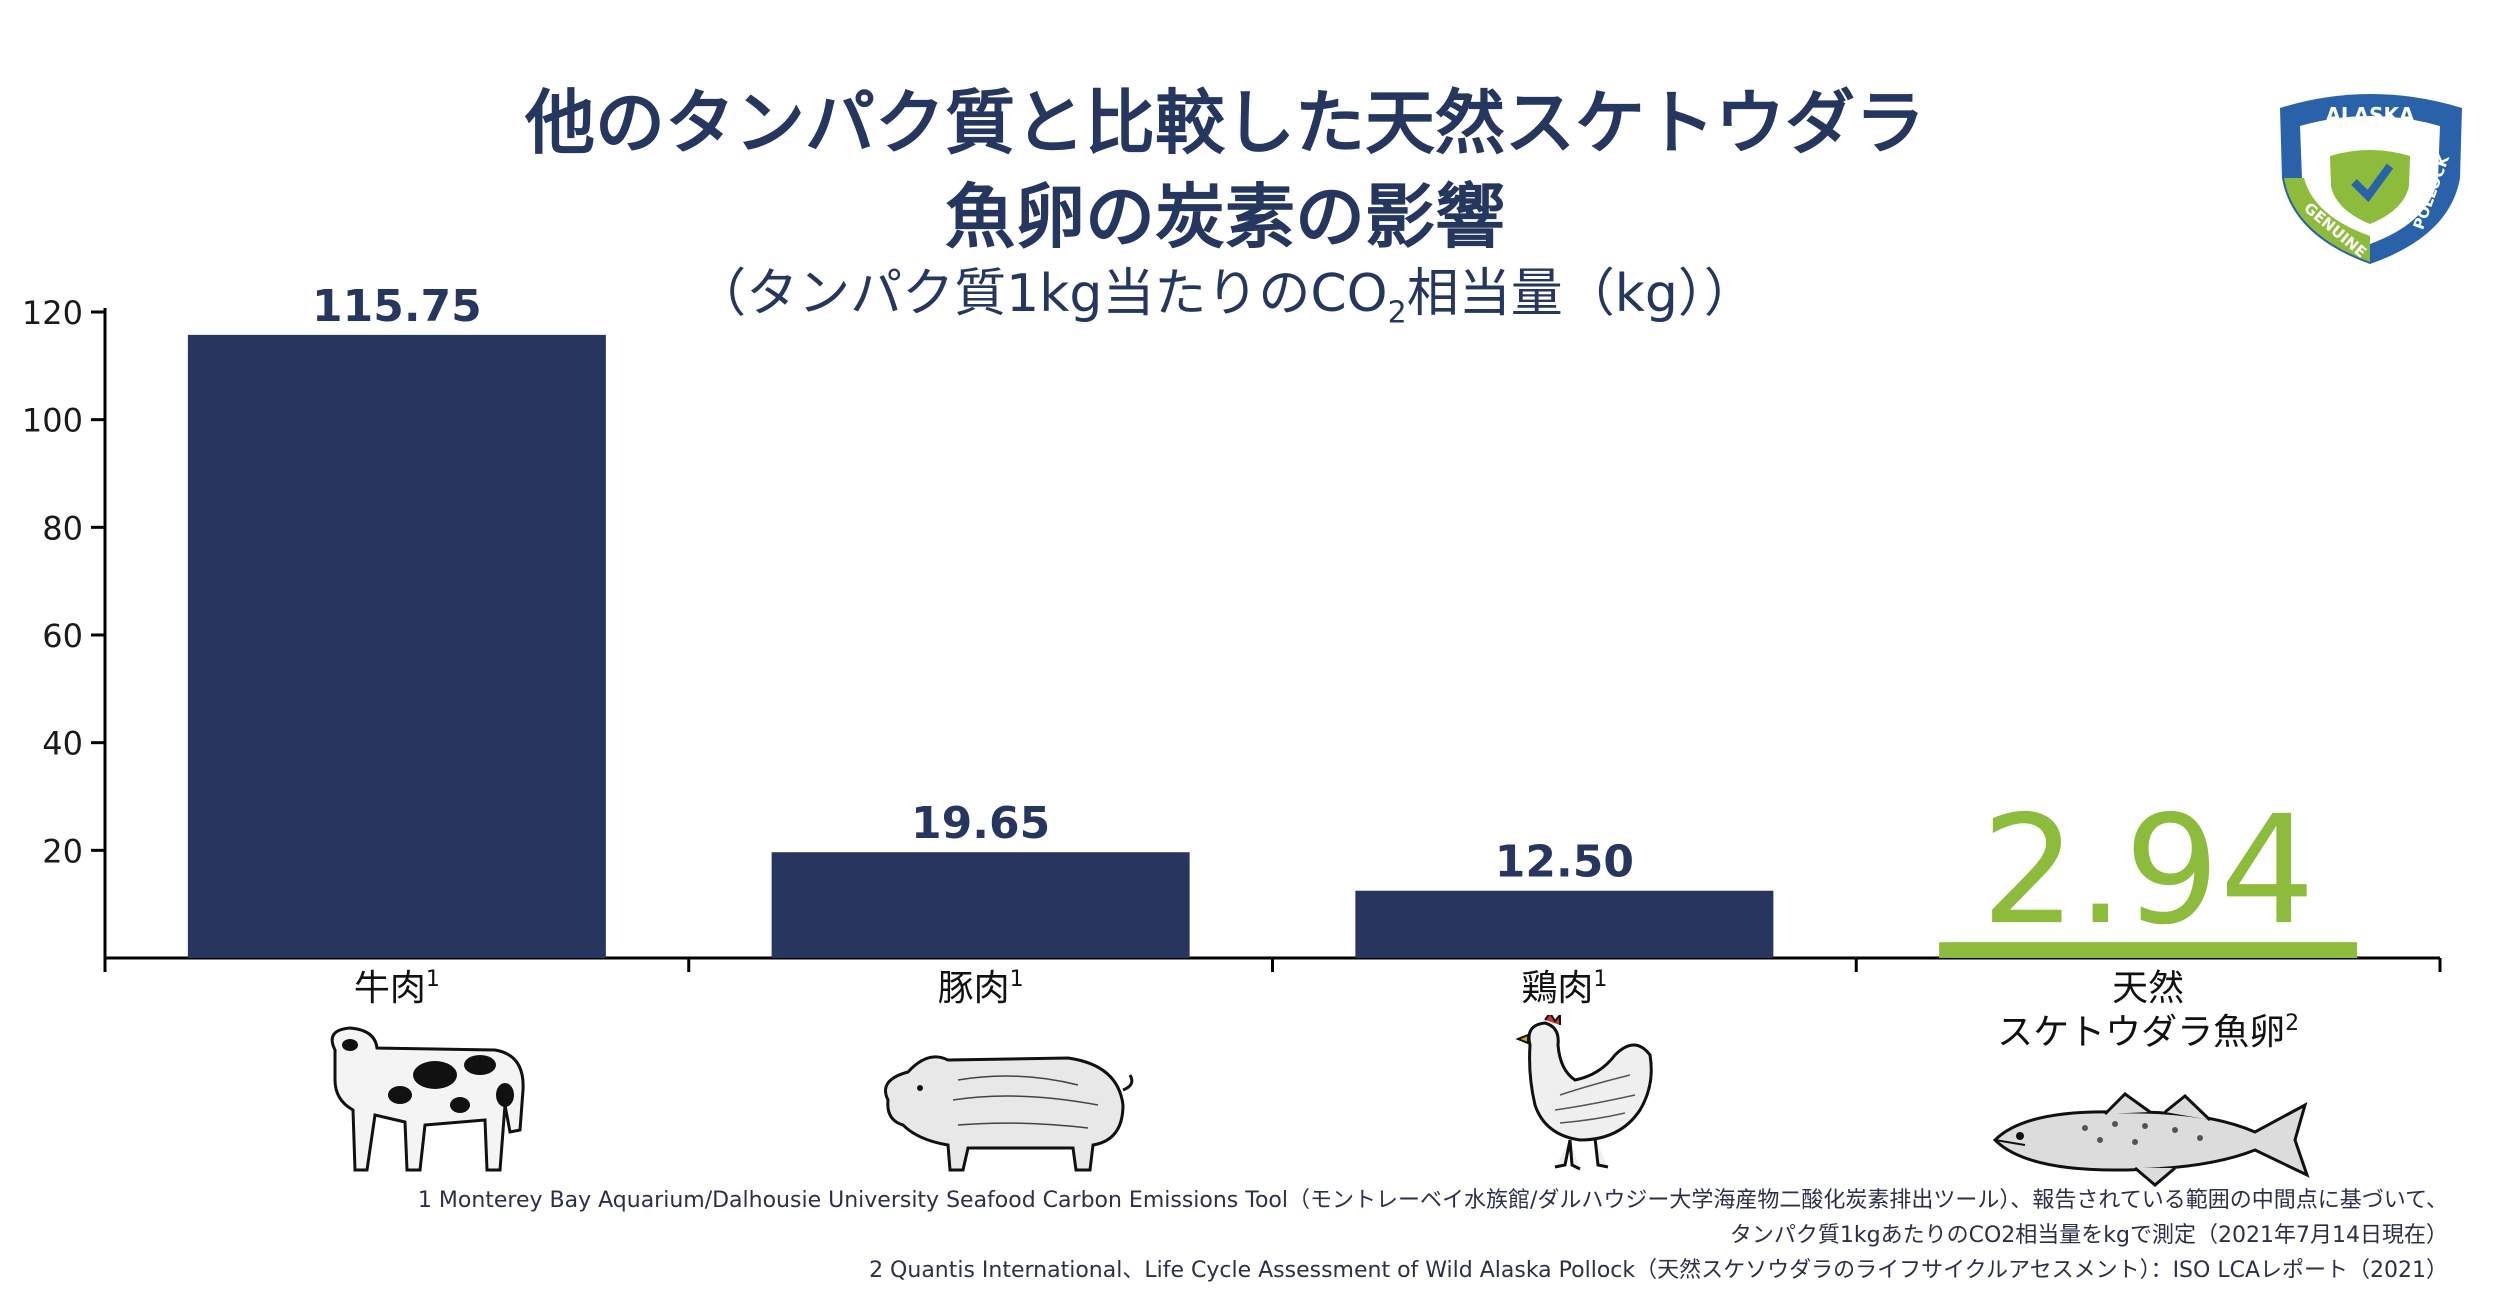 This screenshot has height=1309, width=2500. What do you see at coordinates (981, 988) in the screenshot?
I see `x-tick-label: 豚肉1` at bounding box center [981, 988].